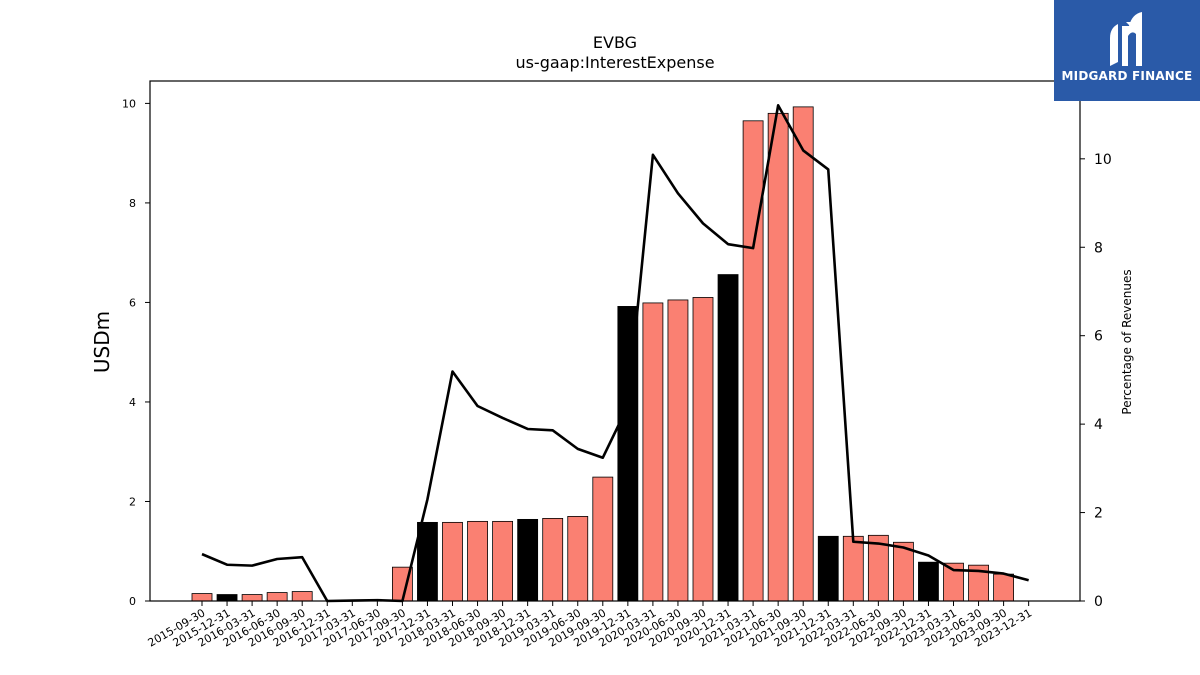  What do you see at coordinates (615, 62) in the screenshot?
I see `chart-subtitle: us-gaap:InterestExpense` at bounding box center [615, 62].